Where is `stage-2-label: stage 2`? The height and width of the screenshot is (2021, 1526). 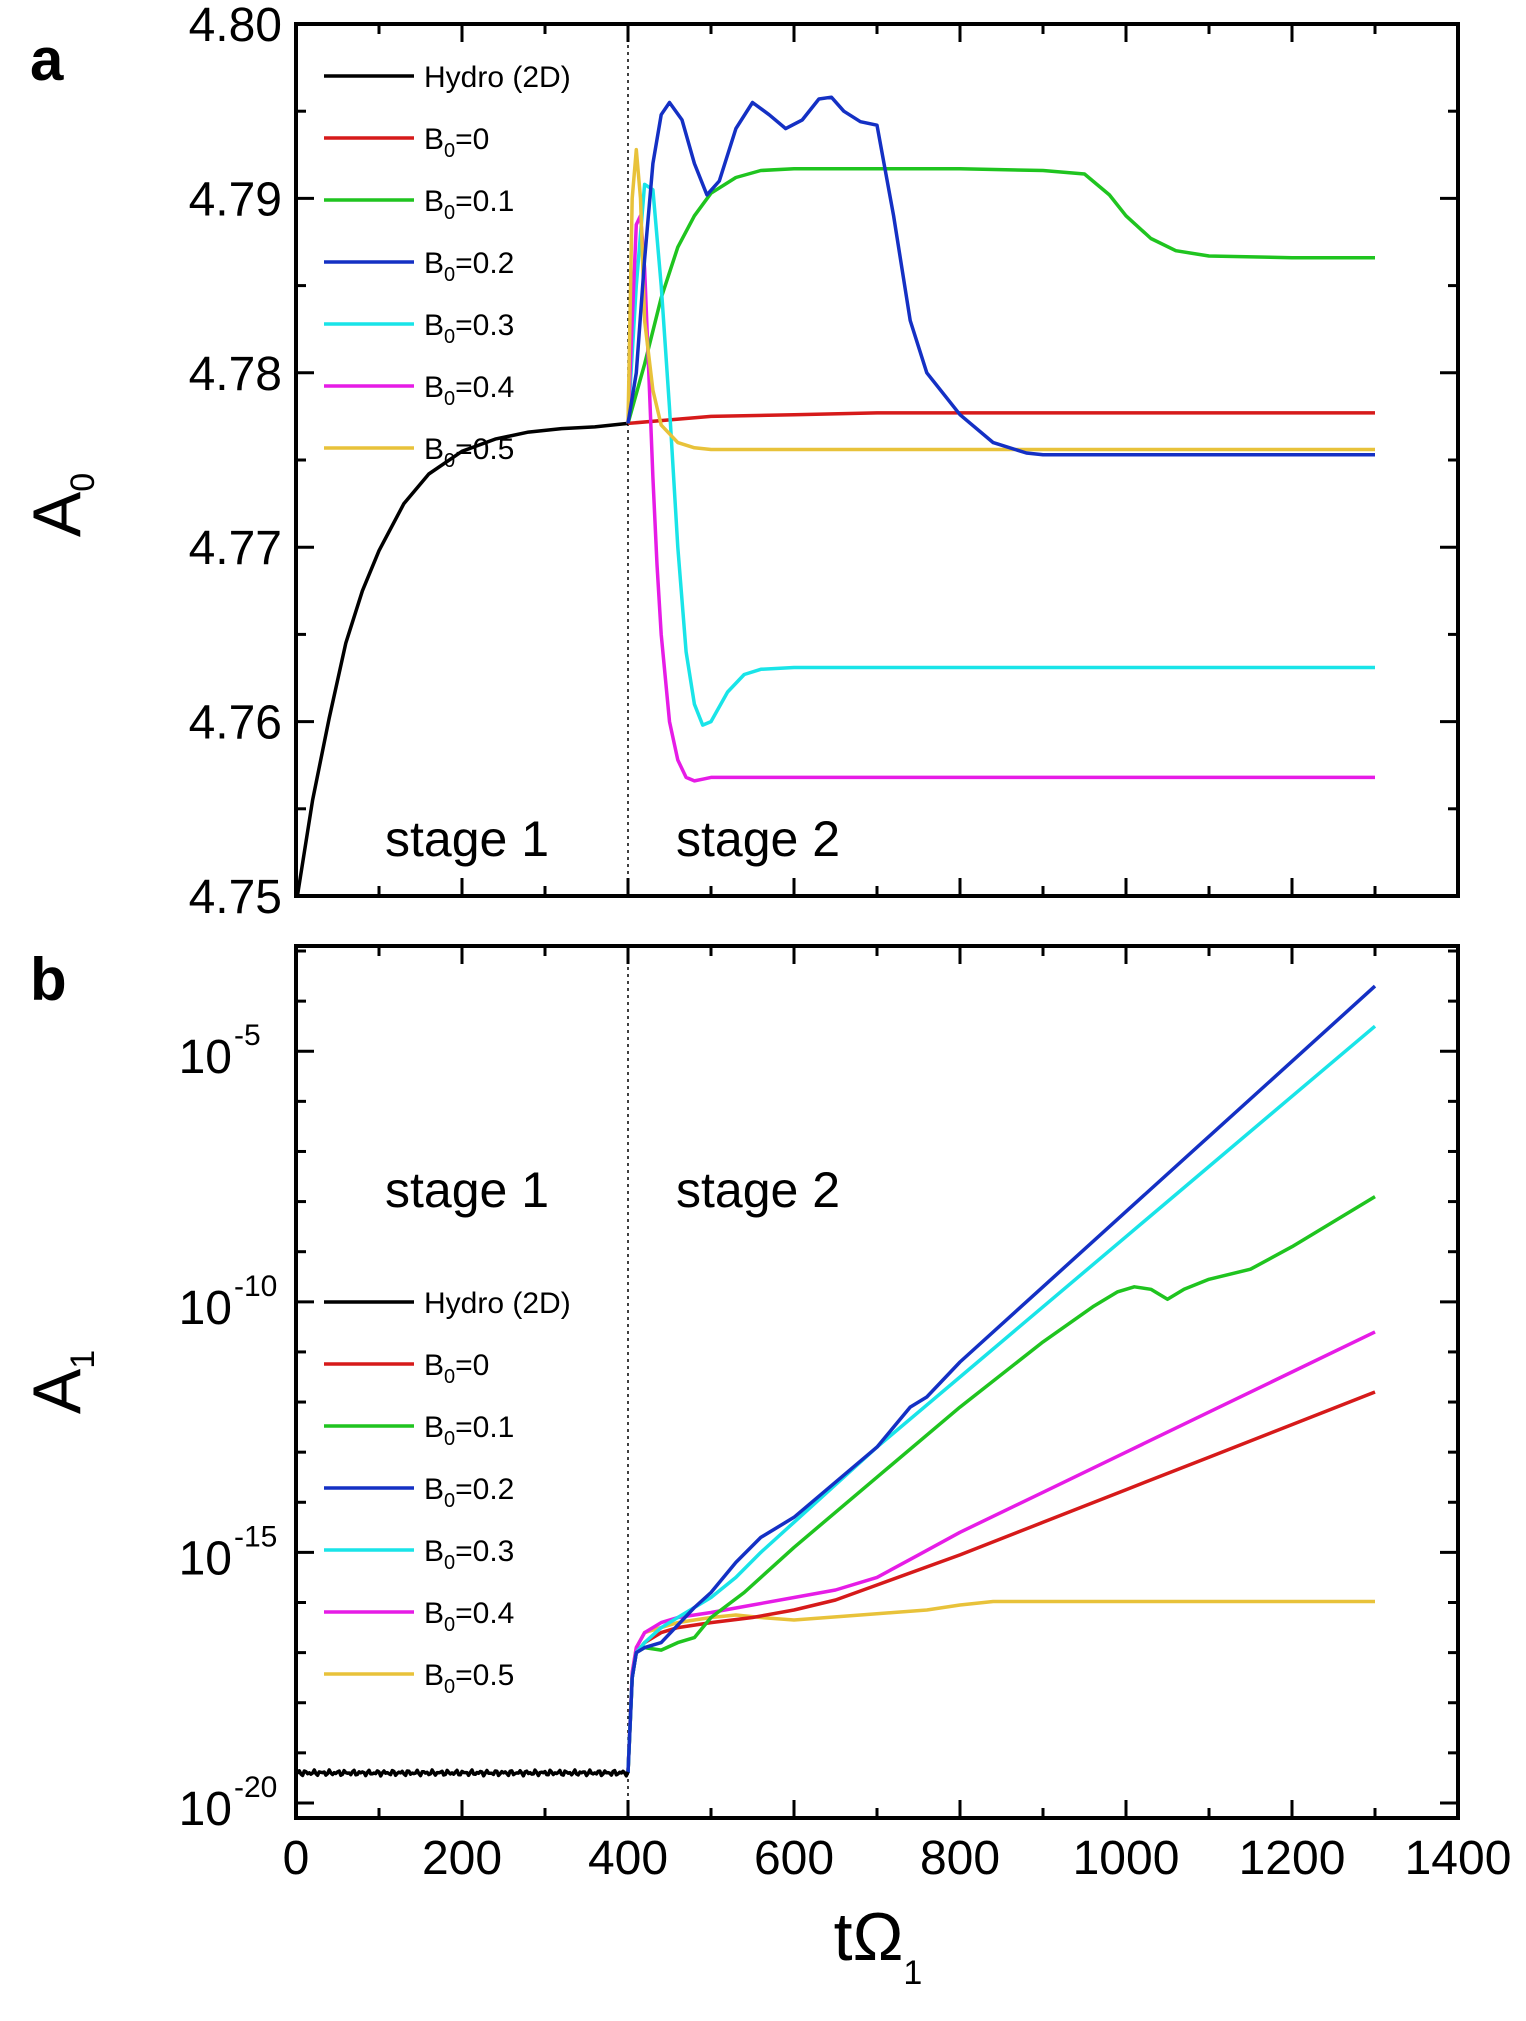
stage-2-label: stage 2 is located at coordinates (758, 1190).